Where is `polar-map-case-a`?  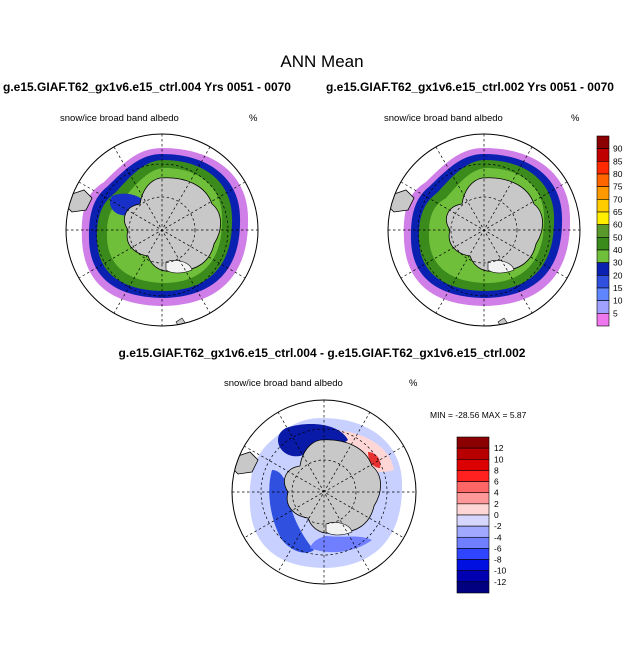 polar-map-case-a is located at coordinates (162, 230).